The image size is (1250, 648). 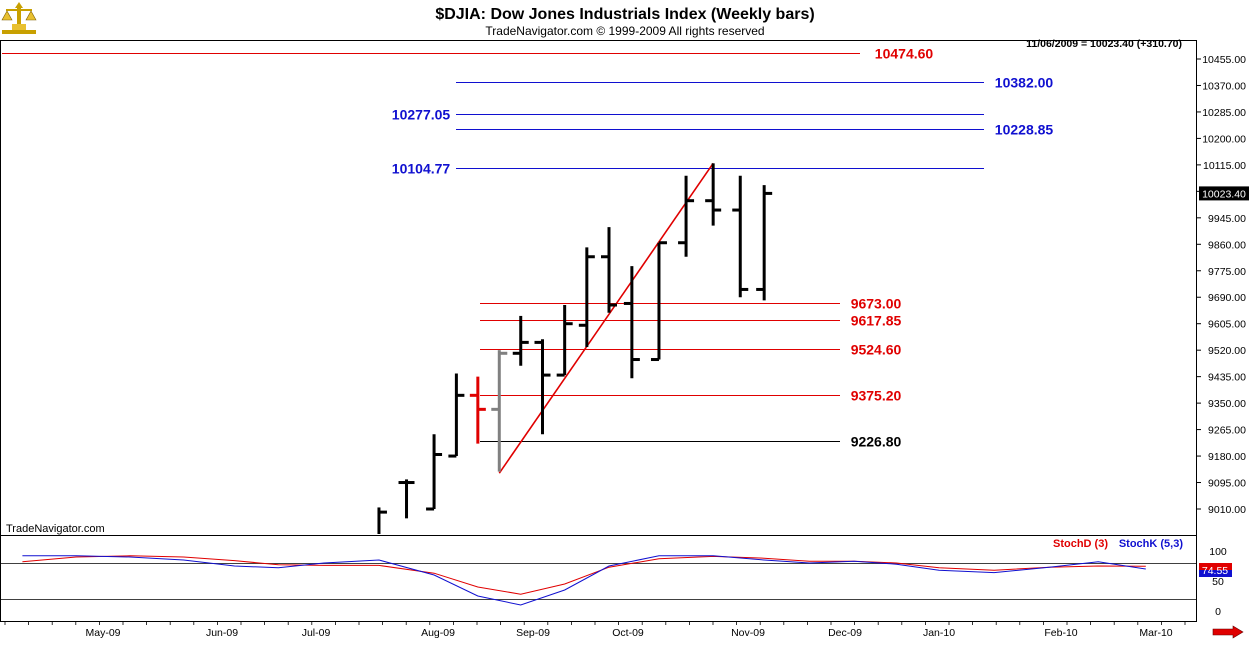 I want to click on price-tick-label: 10115.00, so click(x=1224, y=166).